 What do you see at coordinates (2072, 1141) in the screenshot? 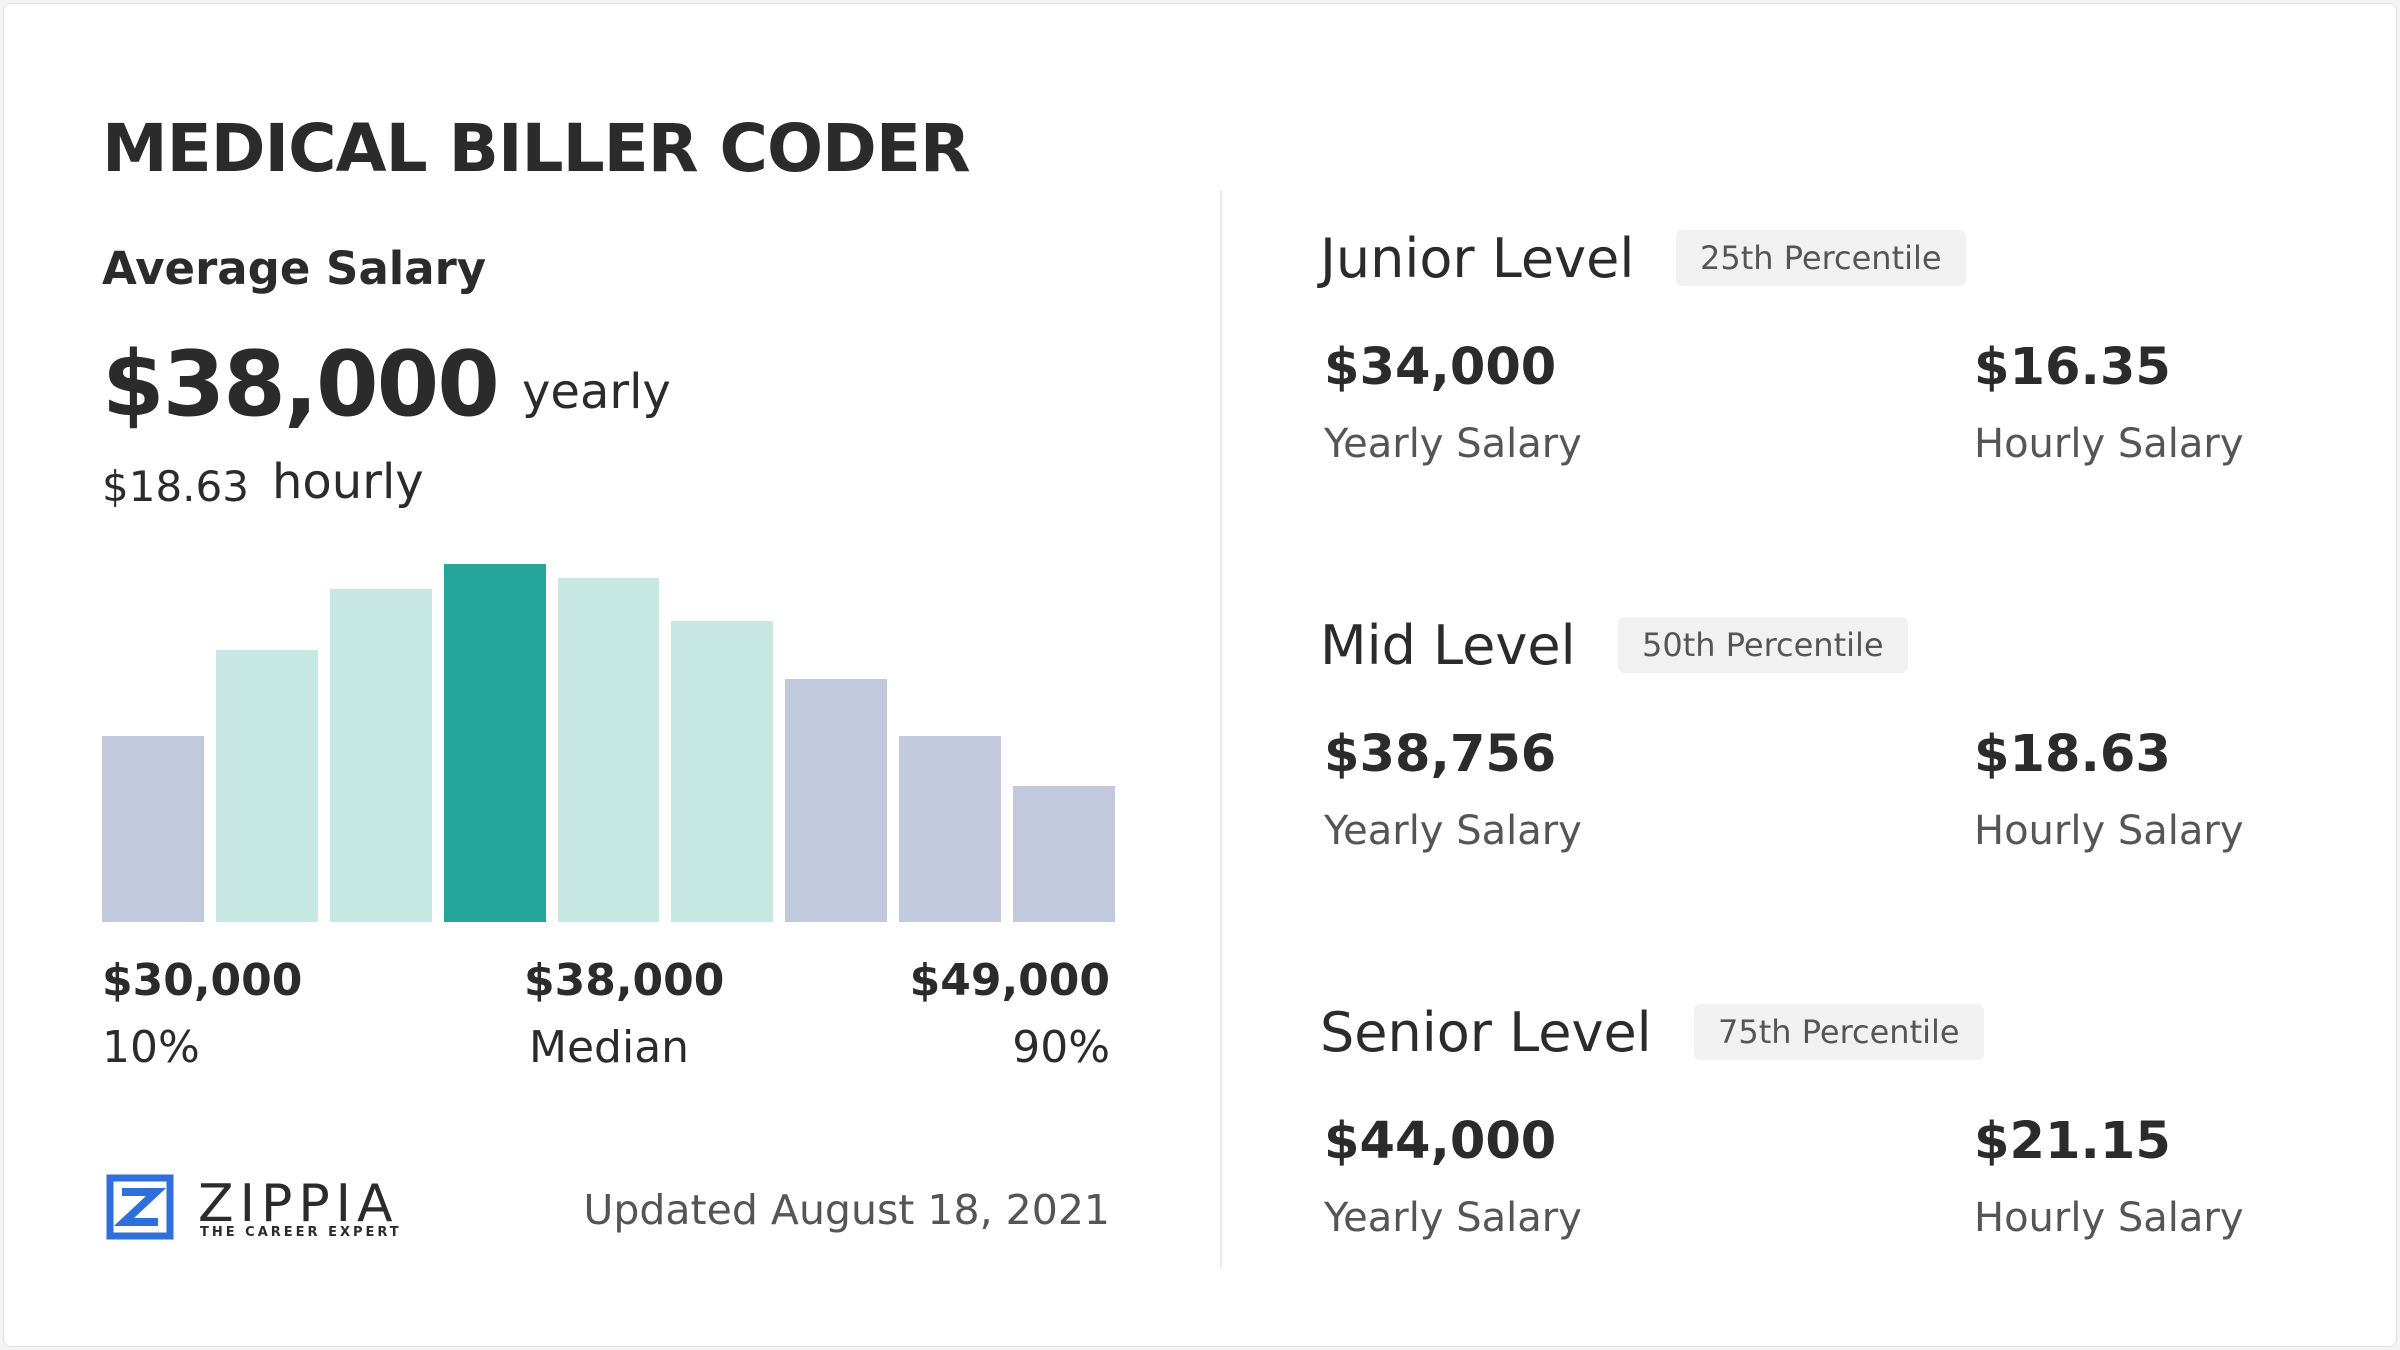
I see `hourly-salary: $21.15` at bounding box center [2072, 1141].